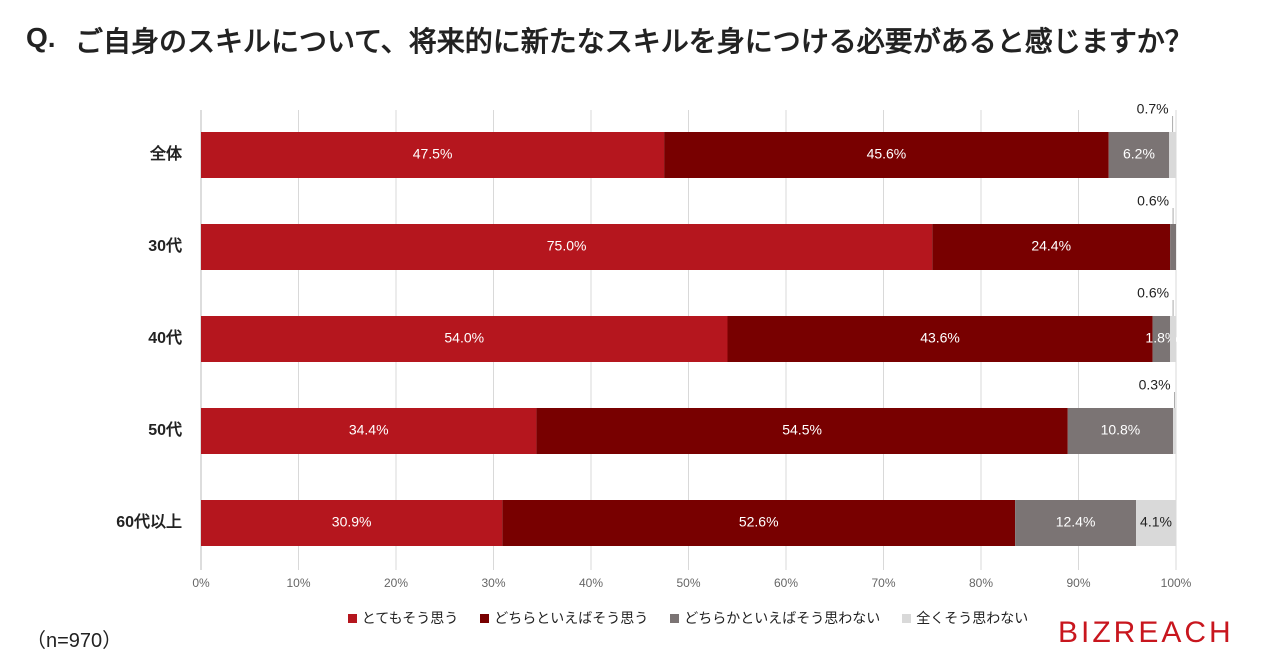 Image resolution: width=1280 pixels, height=672 pixels. I want to click on sample-note: （n=970）, so click(74, 641).